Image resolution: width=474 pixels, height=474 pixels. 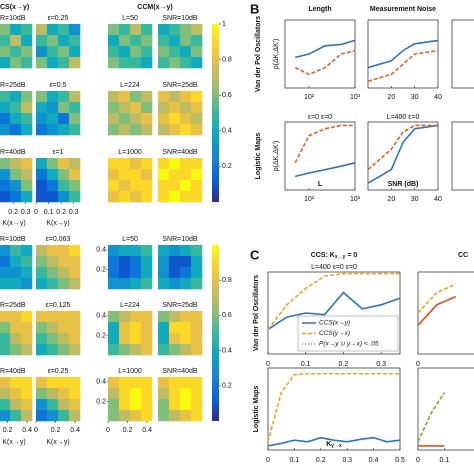 What do you see at coordinates (101, 335) in the screenshot?
I see `y-tick-label: 0.2` at bounding box center [101, 335].